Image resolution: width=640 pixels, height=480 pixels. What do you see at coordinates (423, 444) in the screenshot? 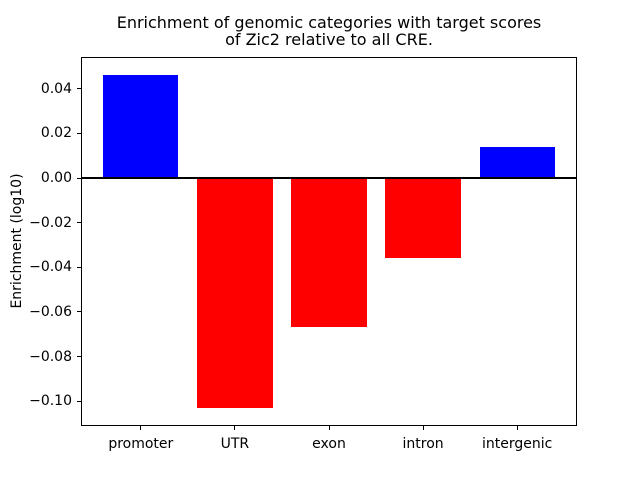
I see `x-tick-label: intron` at bounding box center [423, 444].